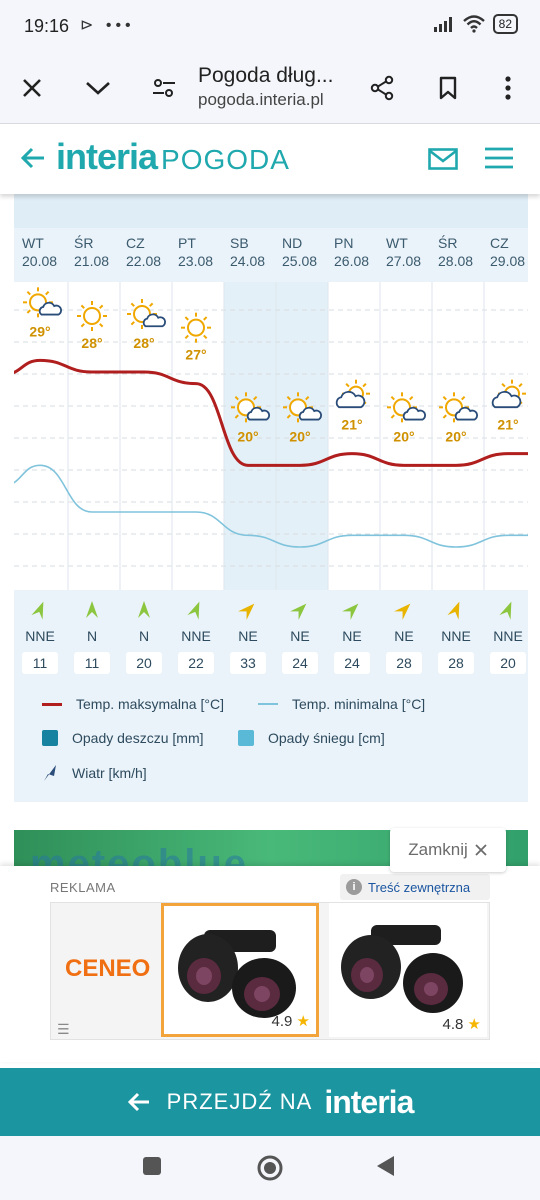  What do you see at coordinates (408, 970) in the screenshot?
I see `product-card: 4.8 ★` at bounding box center [408, 970].